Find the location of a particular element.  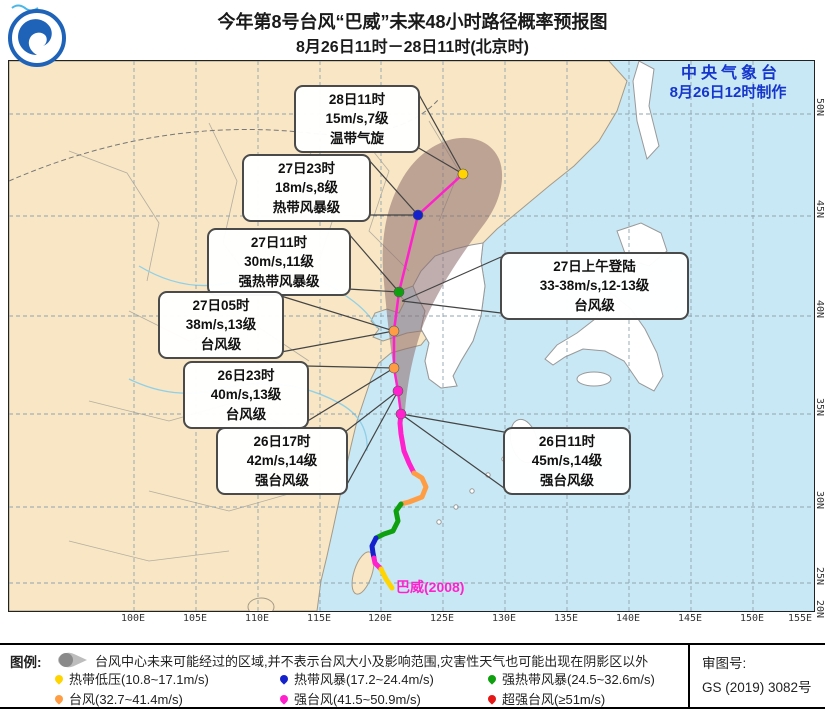

lat-tick: 30N is located at coordinates (819, 500).